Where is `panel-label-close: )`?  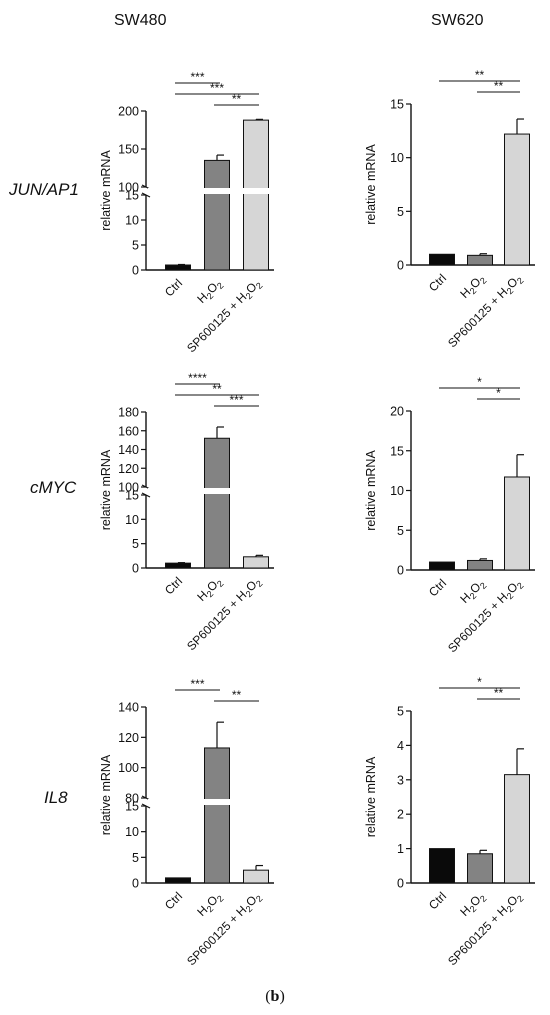
panel-label-close: ) is located at coordinates (282, 996).